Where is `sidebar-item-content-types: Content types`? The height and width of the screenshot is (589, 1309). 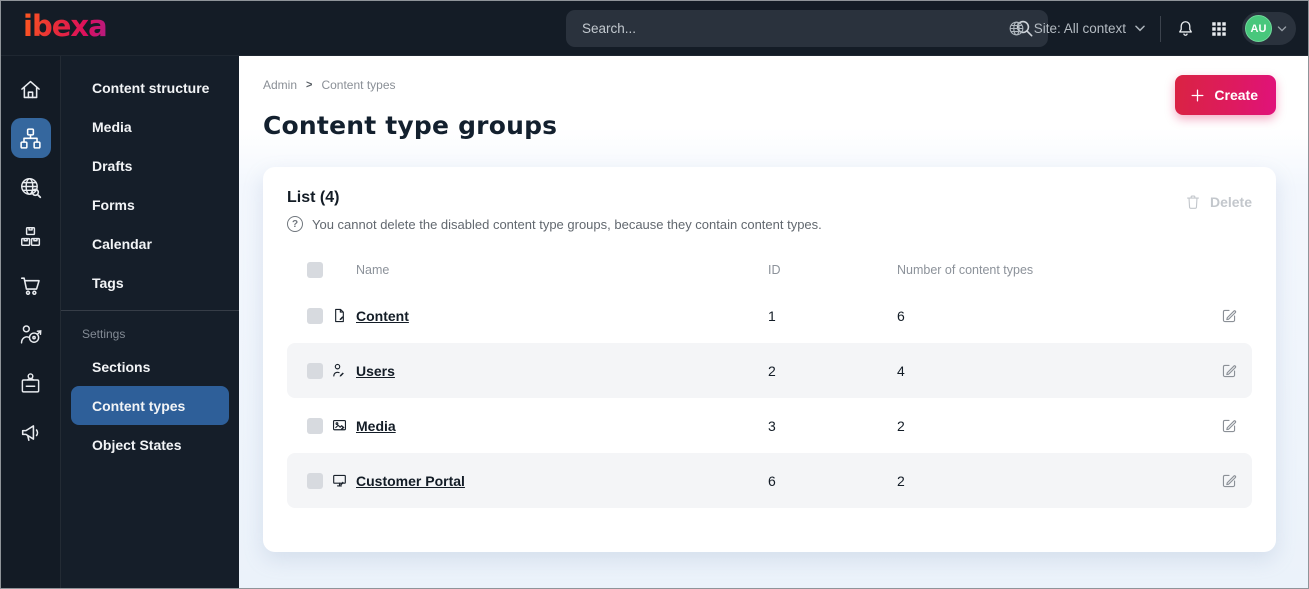
sidebar-item-content-types: Content types is located at coordinates (150, 405).